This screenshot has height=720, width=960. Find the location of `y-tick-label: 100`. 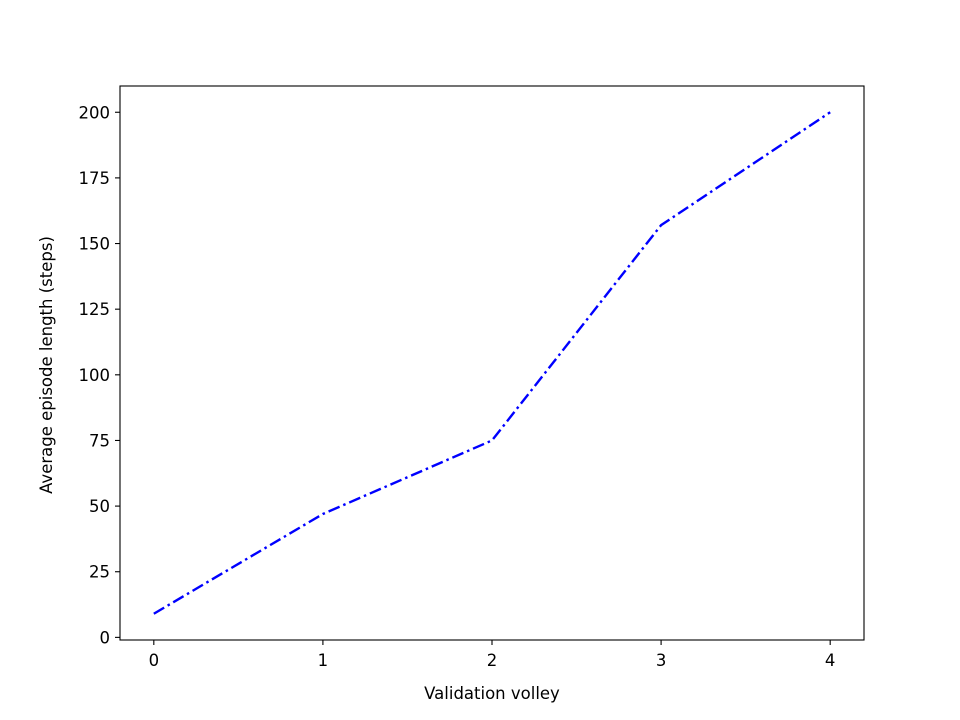

y-tick-label: 100 is located at coordinates (95, 375).